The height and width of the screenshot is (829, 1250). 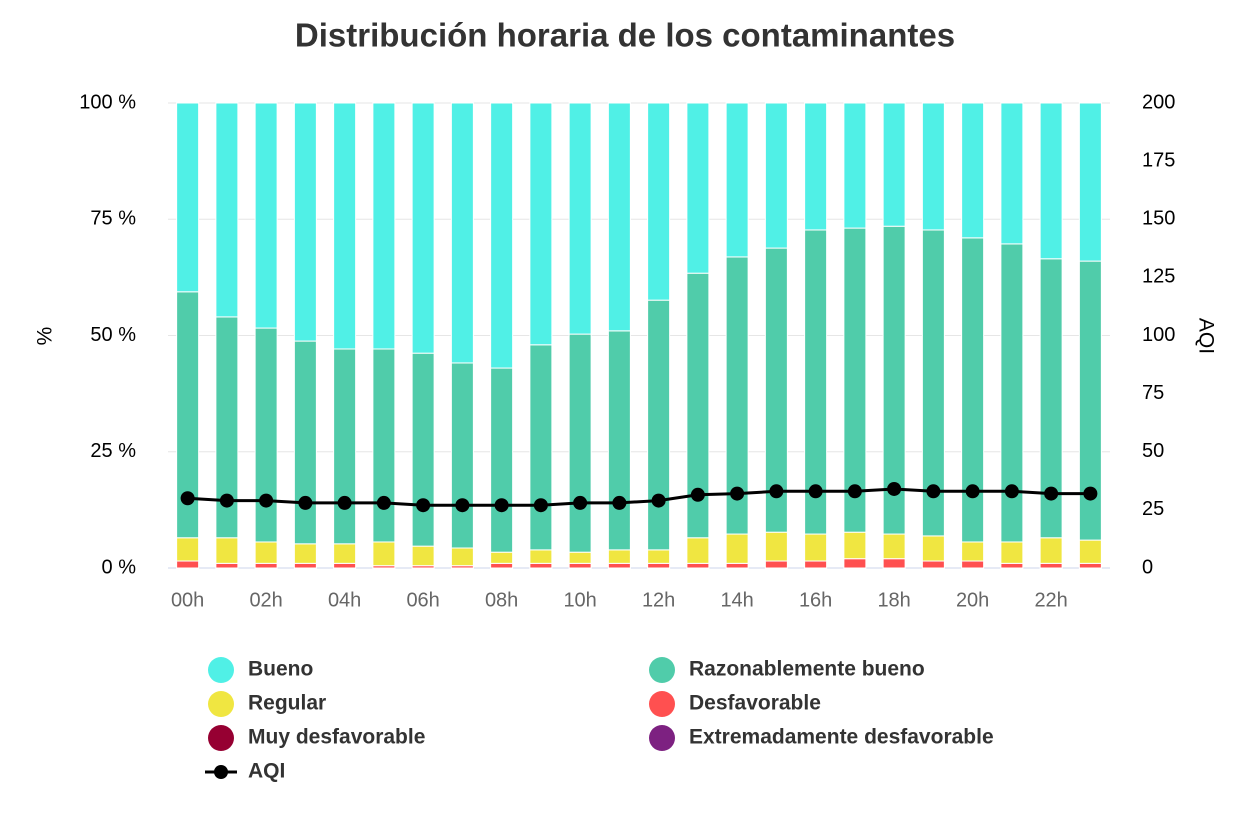 What do you see at coordinates (972, 600) in the screenshot?
I see `x-tick-label: 20h` at bounding box center [972, 600].